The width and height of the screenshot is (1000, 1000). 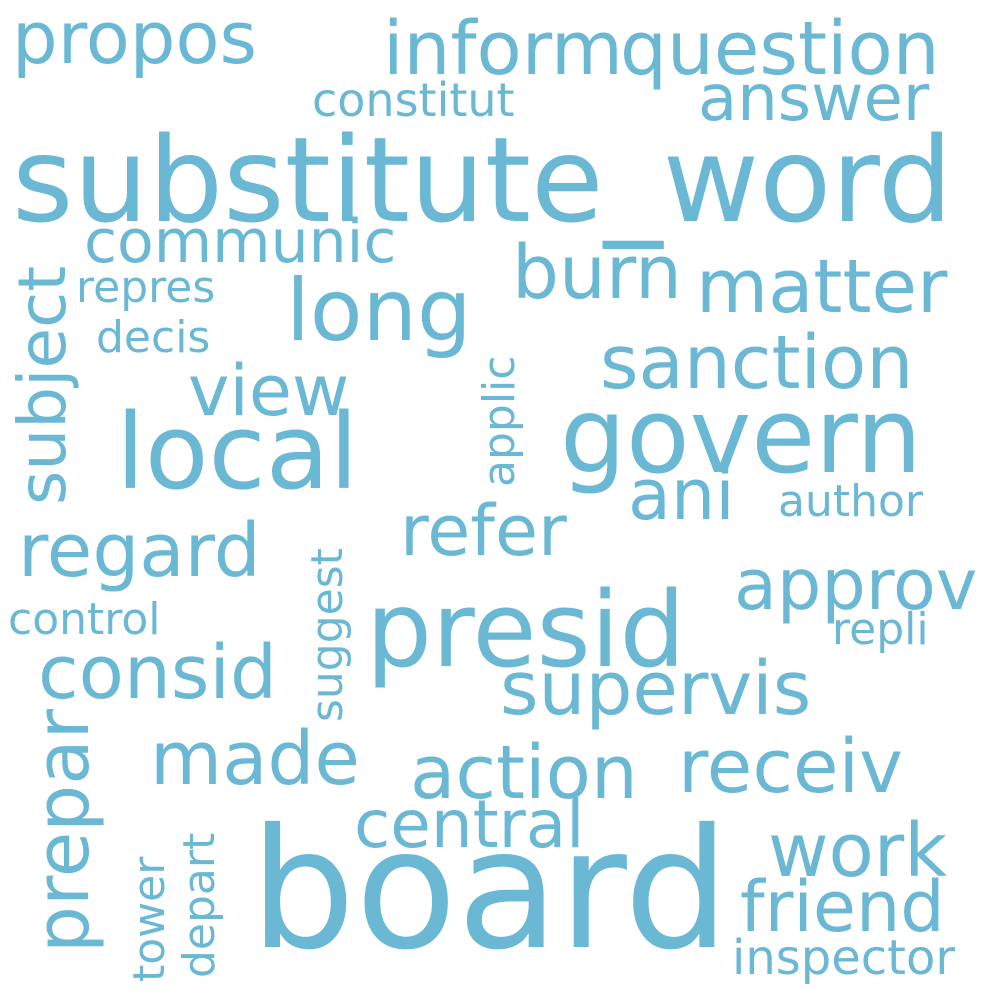 I want to click on word-ani: ani, so click(x=681, y=495).